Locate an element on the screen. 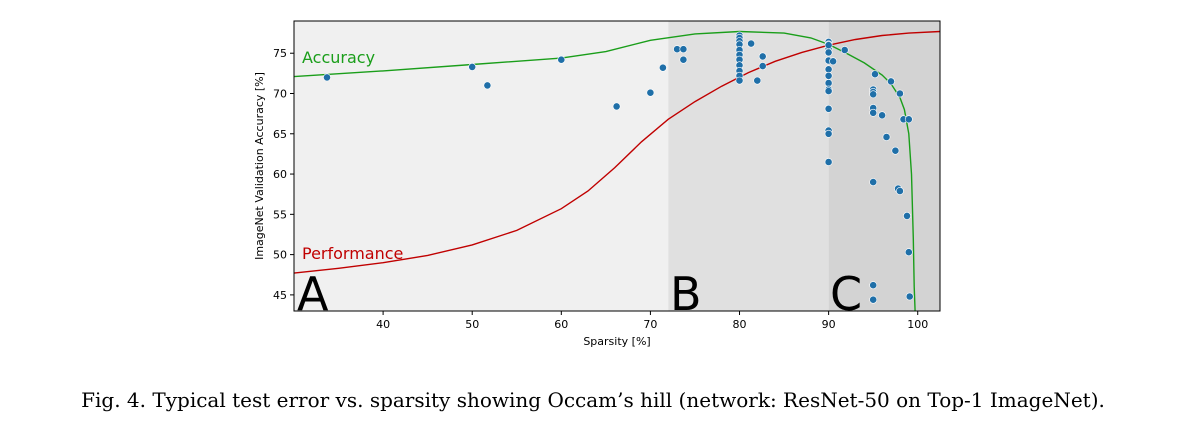 The height and width of the screenshot is (444, 1186). y-tick-label: 60 is located at coordinates (280, 174).